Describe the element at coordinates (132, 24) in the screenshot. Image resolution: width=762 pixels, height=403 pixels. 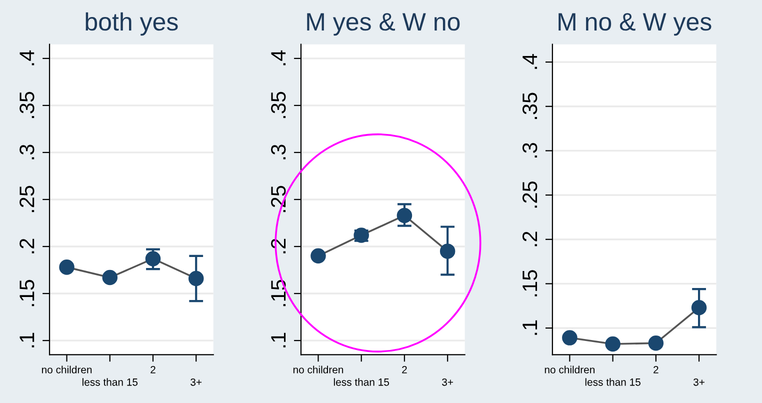
I see `chart-title: both yes` at that location.